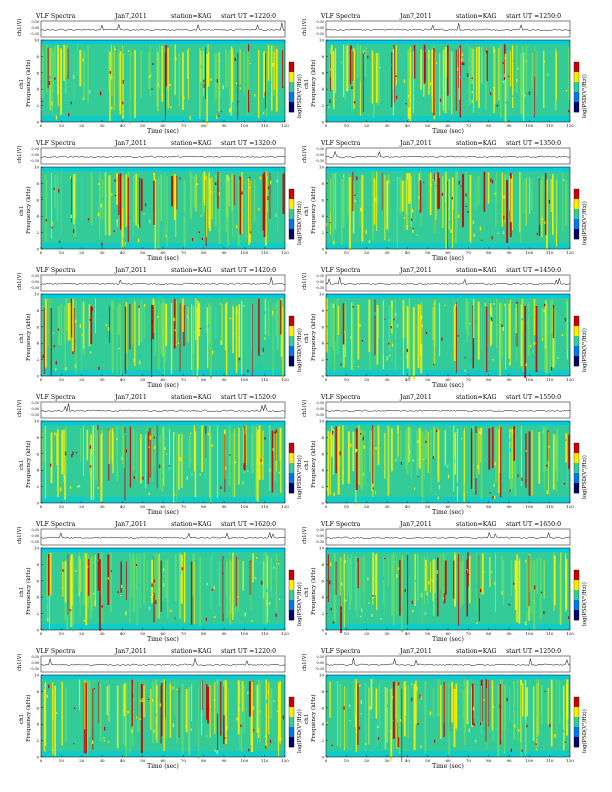 The height and width of the screenshot is (792, 612). What do you see at coordinates (265, 506) in the screenshot?
I see `x-tick-label: 110` at bounding box center [265, 506].